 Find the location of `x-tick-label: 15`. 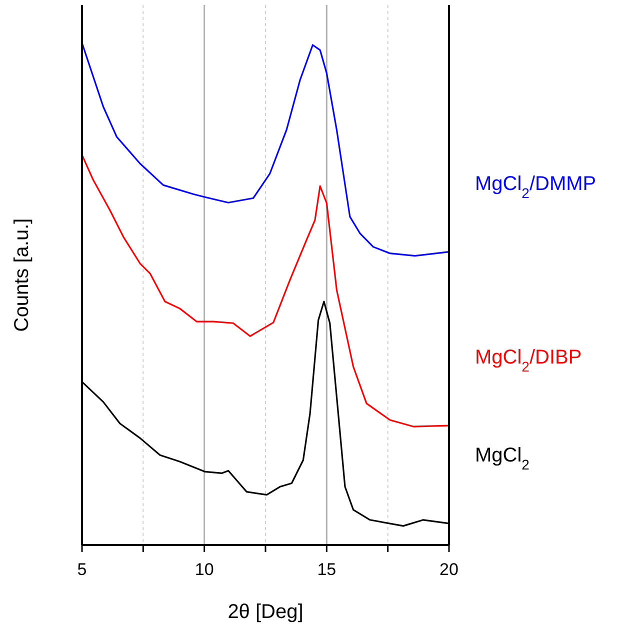

x-tick-label: 15 is located at coordinates (326, 569).